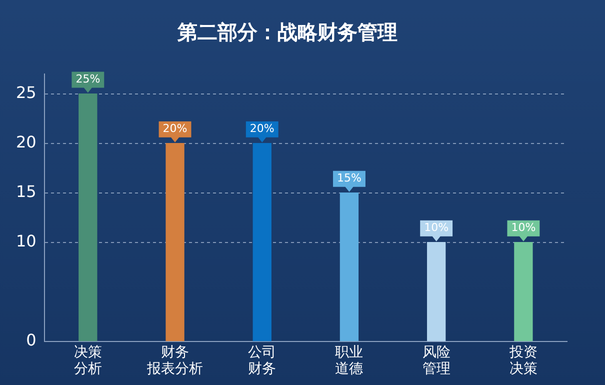 The width and height of the screenshot is (605, 385). I want to click on x-tick-label: 决策分析, so click(88, 361).